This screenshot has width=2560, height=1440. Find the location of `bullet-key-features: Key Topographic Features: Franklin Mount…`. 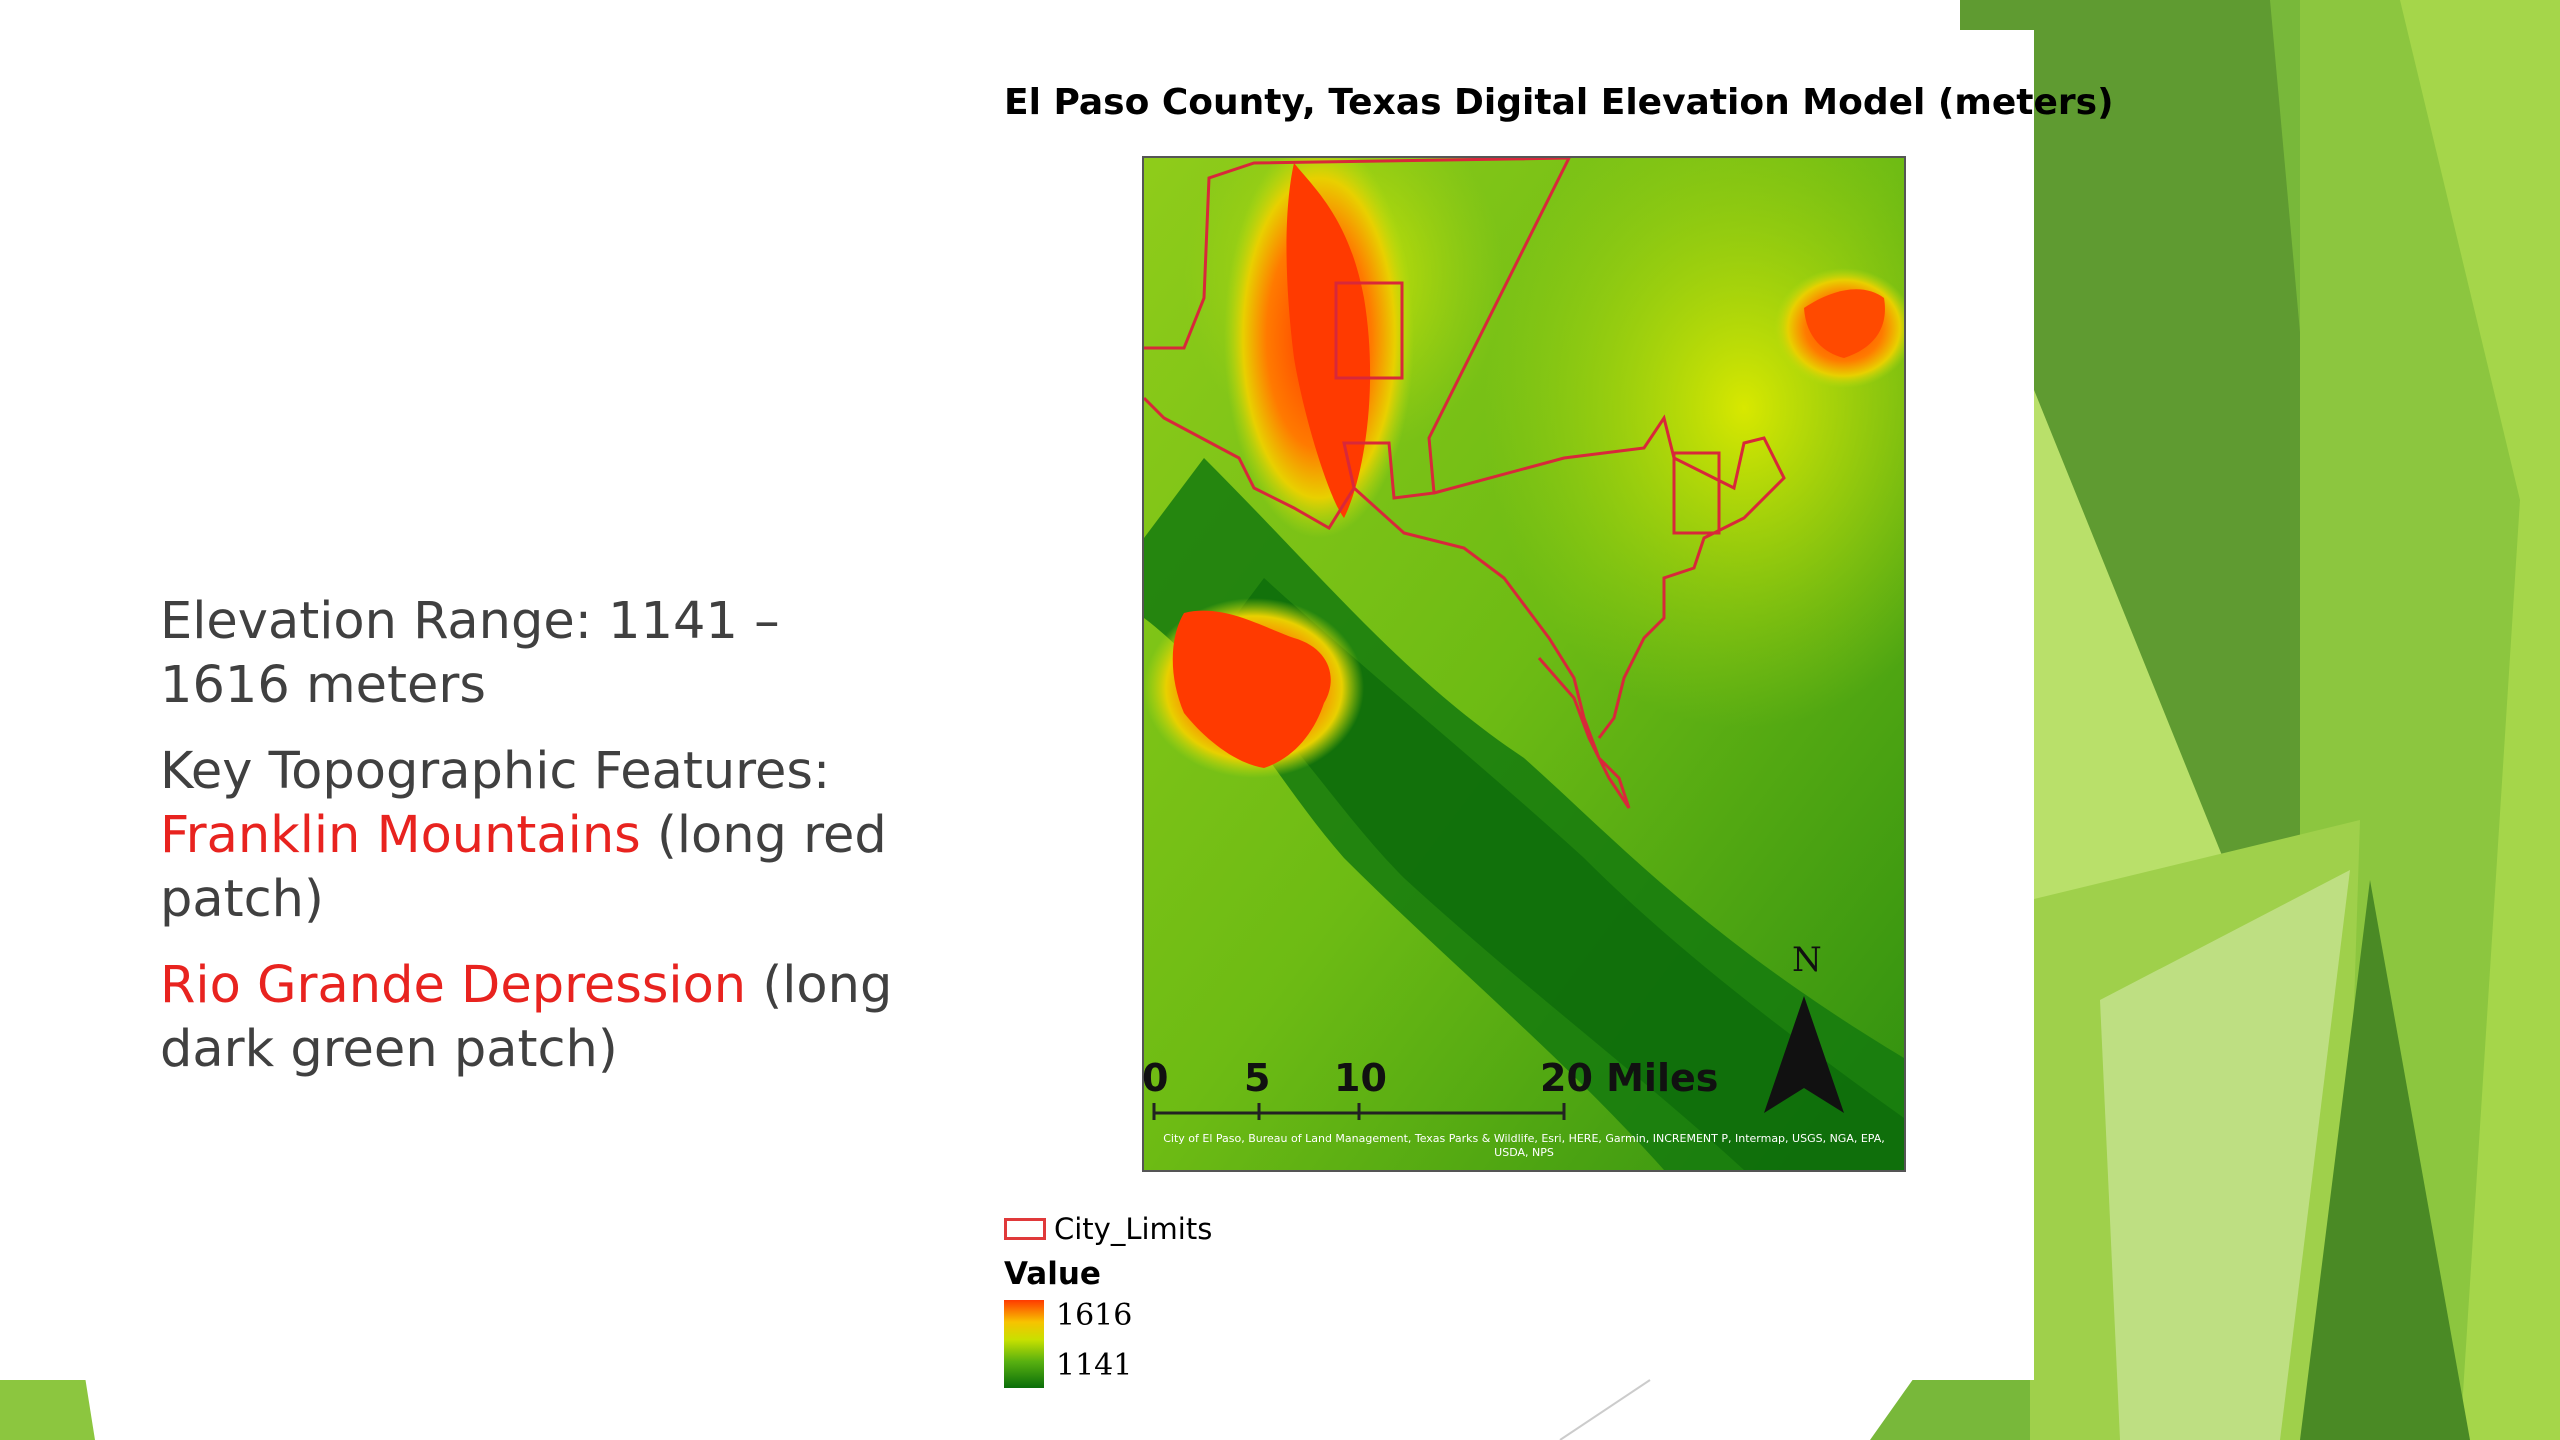

bullet-key-features: Key Topographic Features: Franklin Mount… is located at coordinates (523, 835).